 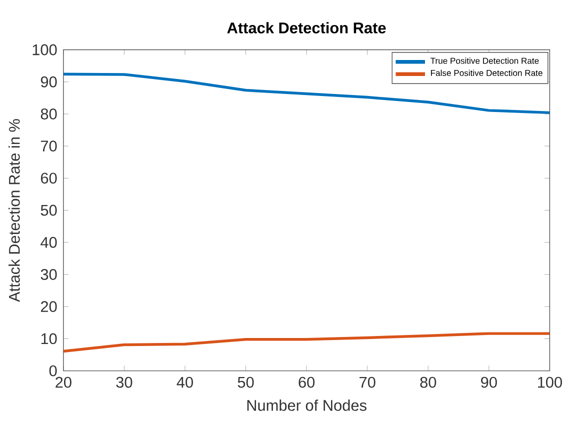 I want to click on x-tick-label: 80, so click(x=428, y=382).